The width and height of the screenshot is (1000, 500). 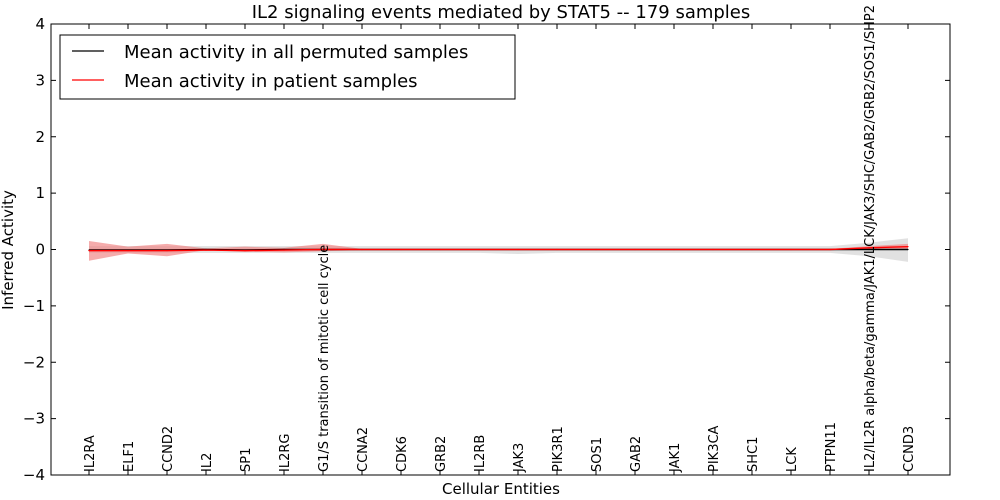 What do you see at coordinates (501, 489) in the screenshot?
I see `x-axis-label: Cellular Entities` at bounding box center [501, 489].